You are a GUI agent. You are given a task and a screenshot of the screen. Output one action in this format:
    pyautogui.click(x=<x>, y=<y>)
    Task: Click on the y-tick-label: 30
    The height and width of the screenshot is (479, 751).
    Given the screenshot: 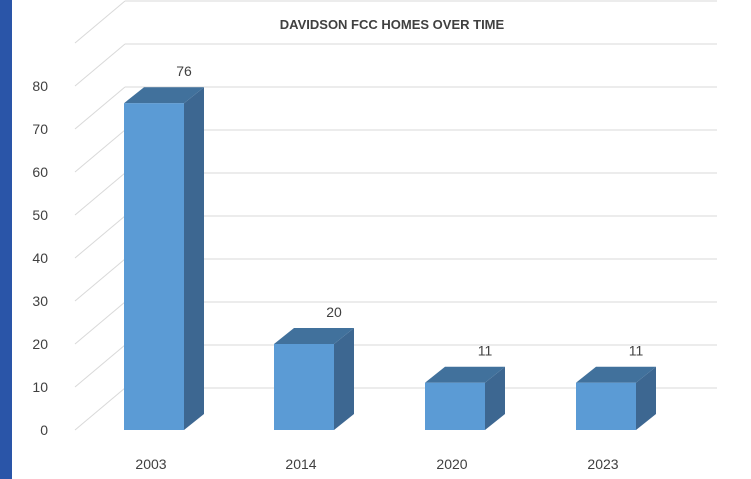 What is the action you would take?
    pyautogui.click(x=40, y=301)
    